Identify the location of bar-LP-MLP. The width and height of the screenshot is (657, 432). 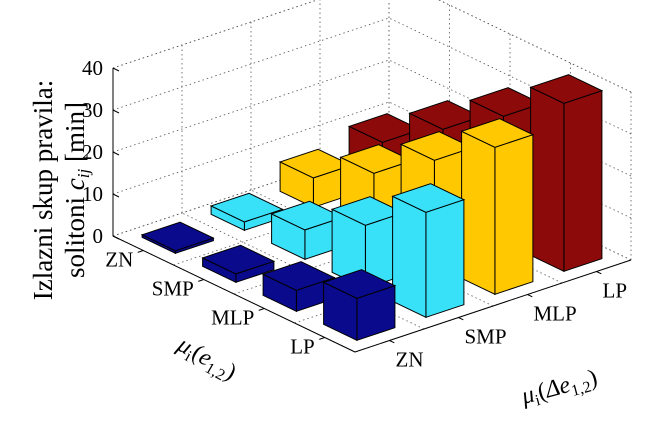
(497, 207).